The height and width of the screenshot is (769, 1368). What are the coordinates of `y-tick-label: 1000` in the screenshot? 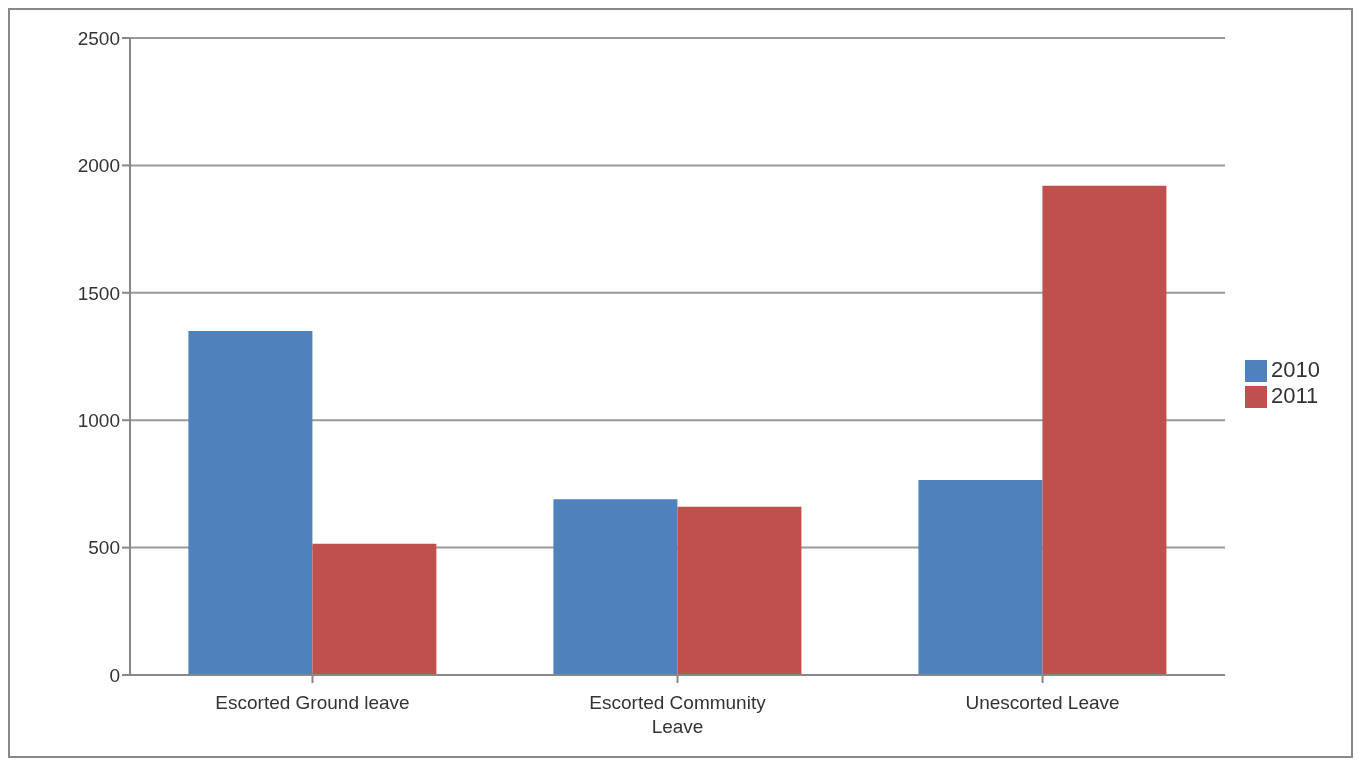 It's located at (98, 420).